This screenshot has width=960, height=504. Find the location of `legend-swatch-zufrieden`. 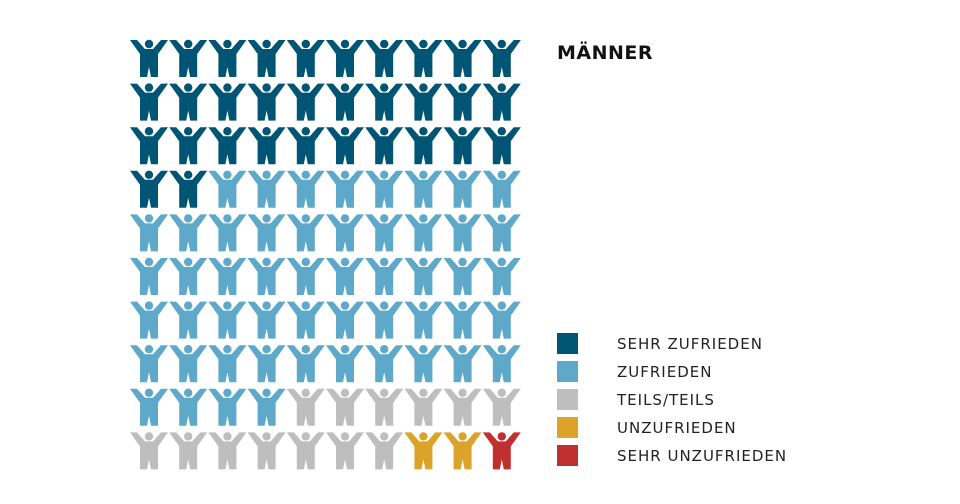

legend-swatch-zufrieden is located at coordinates (567, 371).